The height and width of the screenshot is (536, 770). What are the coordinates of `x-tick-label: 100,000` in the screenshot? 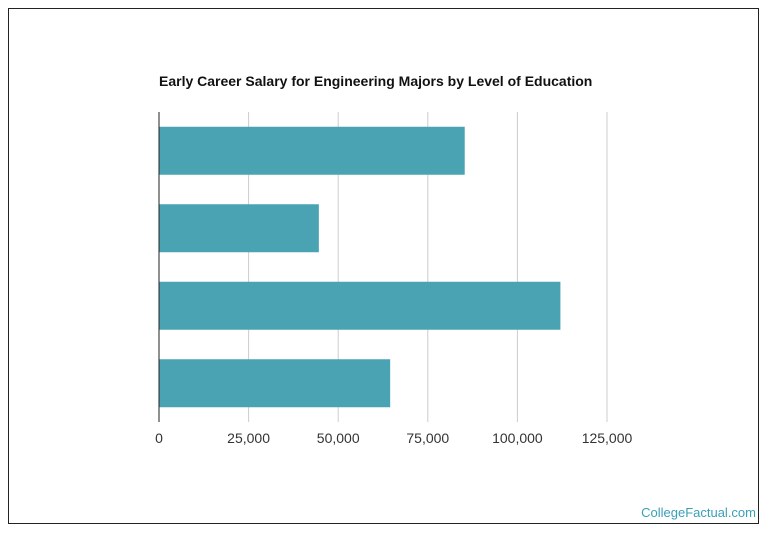 It's located at (517, 438).